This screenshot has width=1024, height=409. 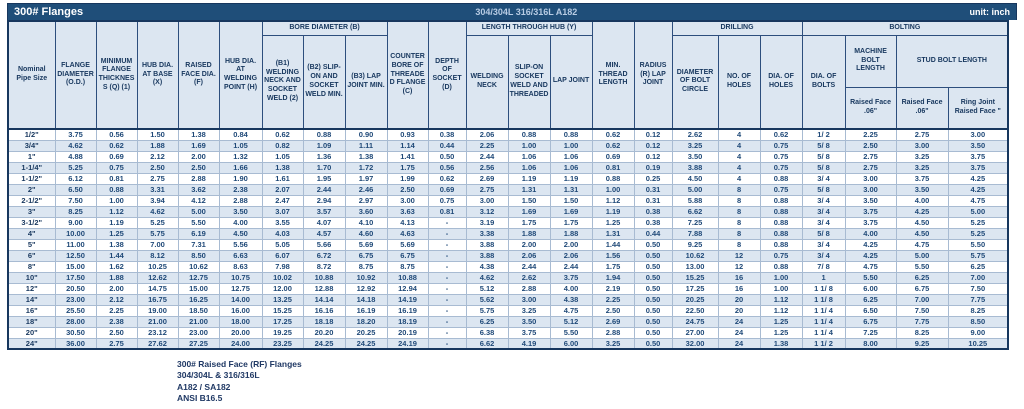 What do you see at coordinates (447, 288) in the screenshot?
I see `table-cell: -` at bounding box center [447, 288].